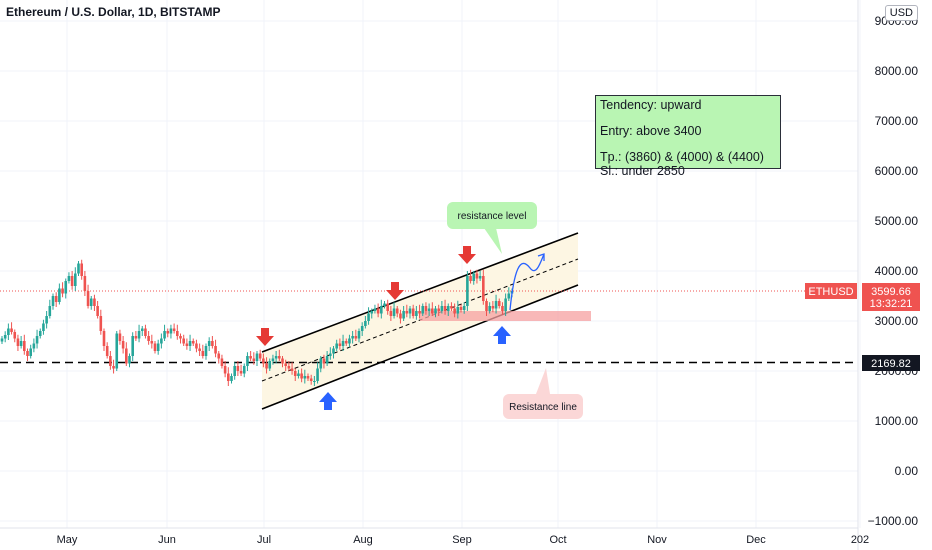 The width and height of the screenshot is (932, 550). I want to click on x-tick-label: May, so click(67, 540).